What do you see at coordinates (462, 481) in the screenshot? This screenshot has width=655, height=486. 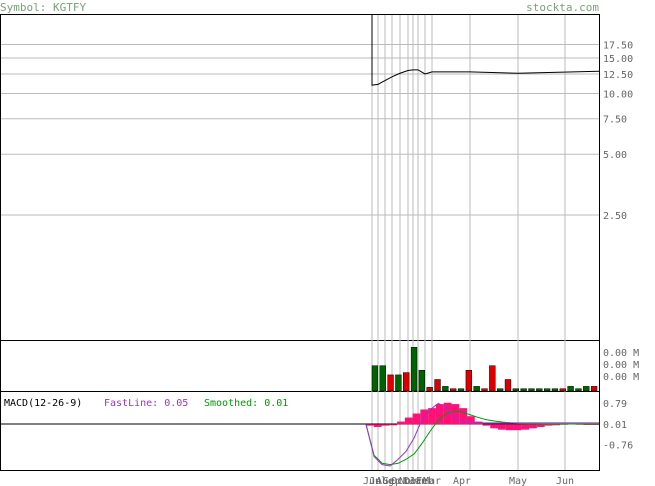 I see `x-axis-month-label: Apr` at bounding box center [462, 481].